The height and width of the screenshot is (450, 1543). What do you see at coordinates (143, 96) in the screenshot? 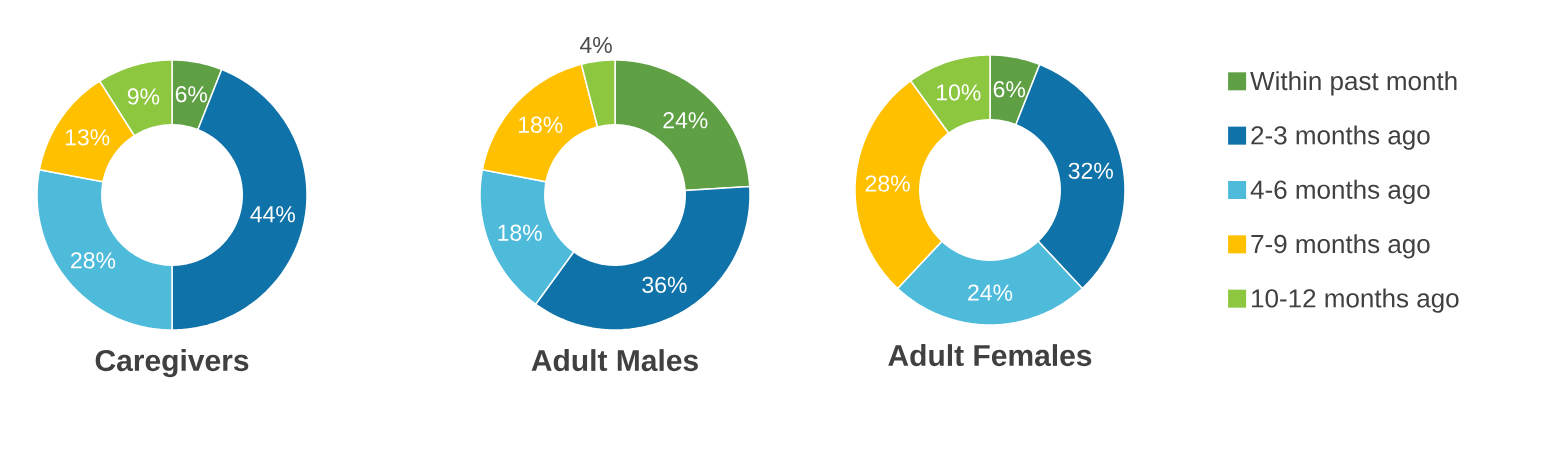
I see `data-label: 9%` at bounding box center [143, 96].